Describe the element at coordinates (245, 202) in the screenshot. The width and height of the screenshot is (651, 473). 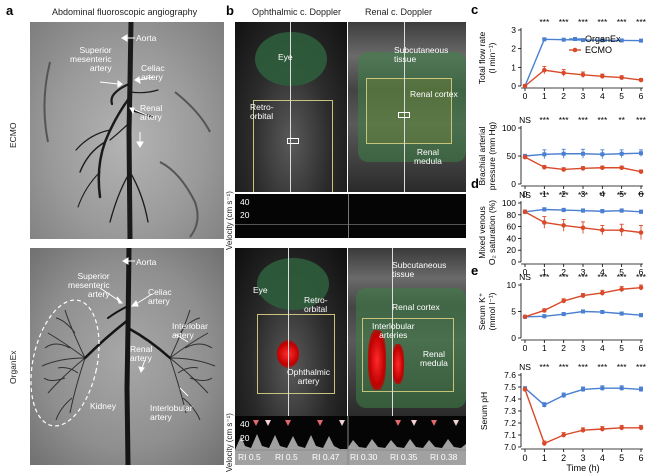
I see `ecmo-tick-40: 40` at that location.